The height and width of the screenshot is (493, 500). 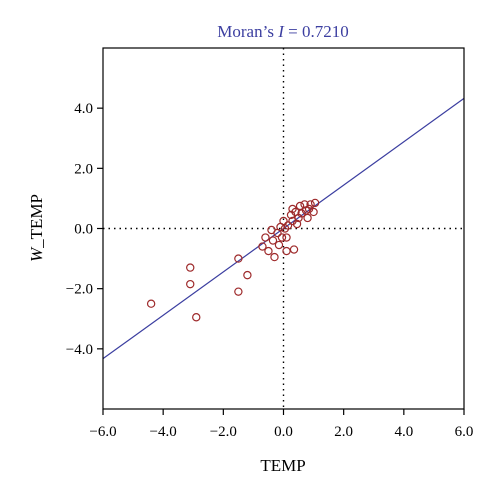 What do you see at coordinates (83, 169) in the screenshot?
I see `y-tick-label: 2.0` at bounding box center [83, 169].